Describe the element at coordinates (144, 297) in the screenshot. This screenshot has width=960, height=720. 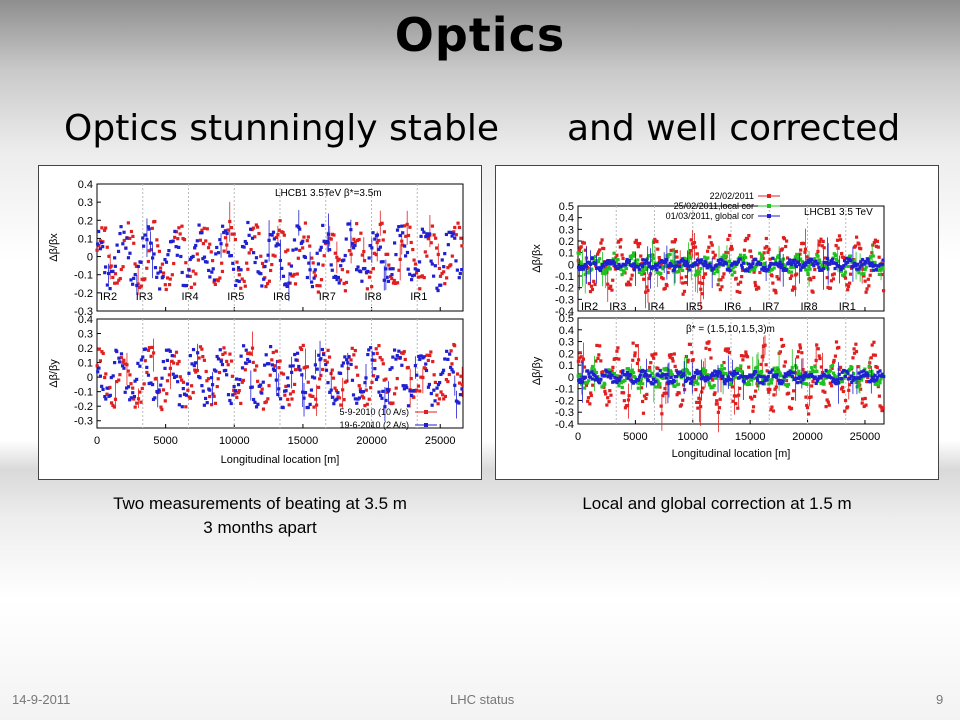
I see `ir-label: IR3` at that location.